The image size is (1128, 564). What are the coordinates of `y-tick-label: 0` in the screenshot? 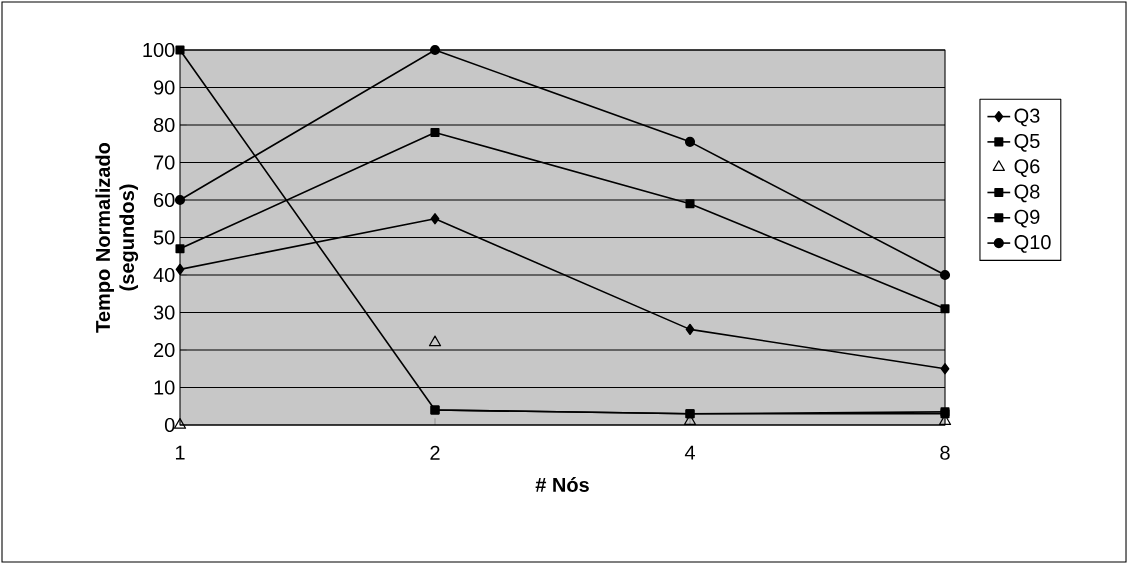 It's located at (169, 425).